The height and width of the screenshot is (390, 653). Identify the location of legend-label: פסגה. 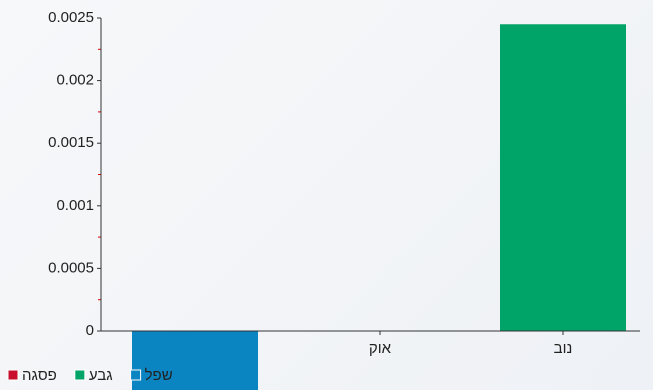
(39, 375).